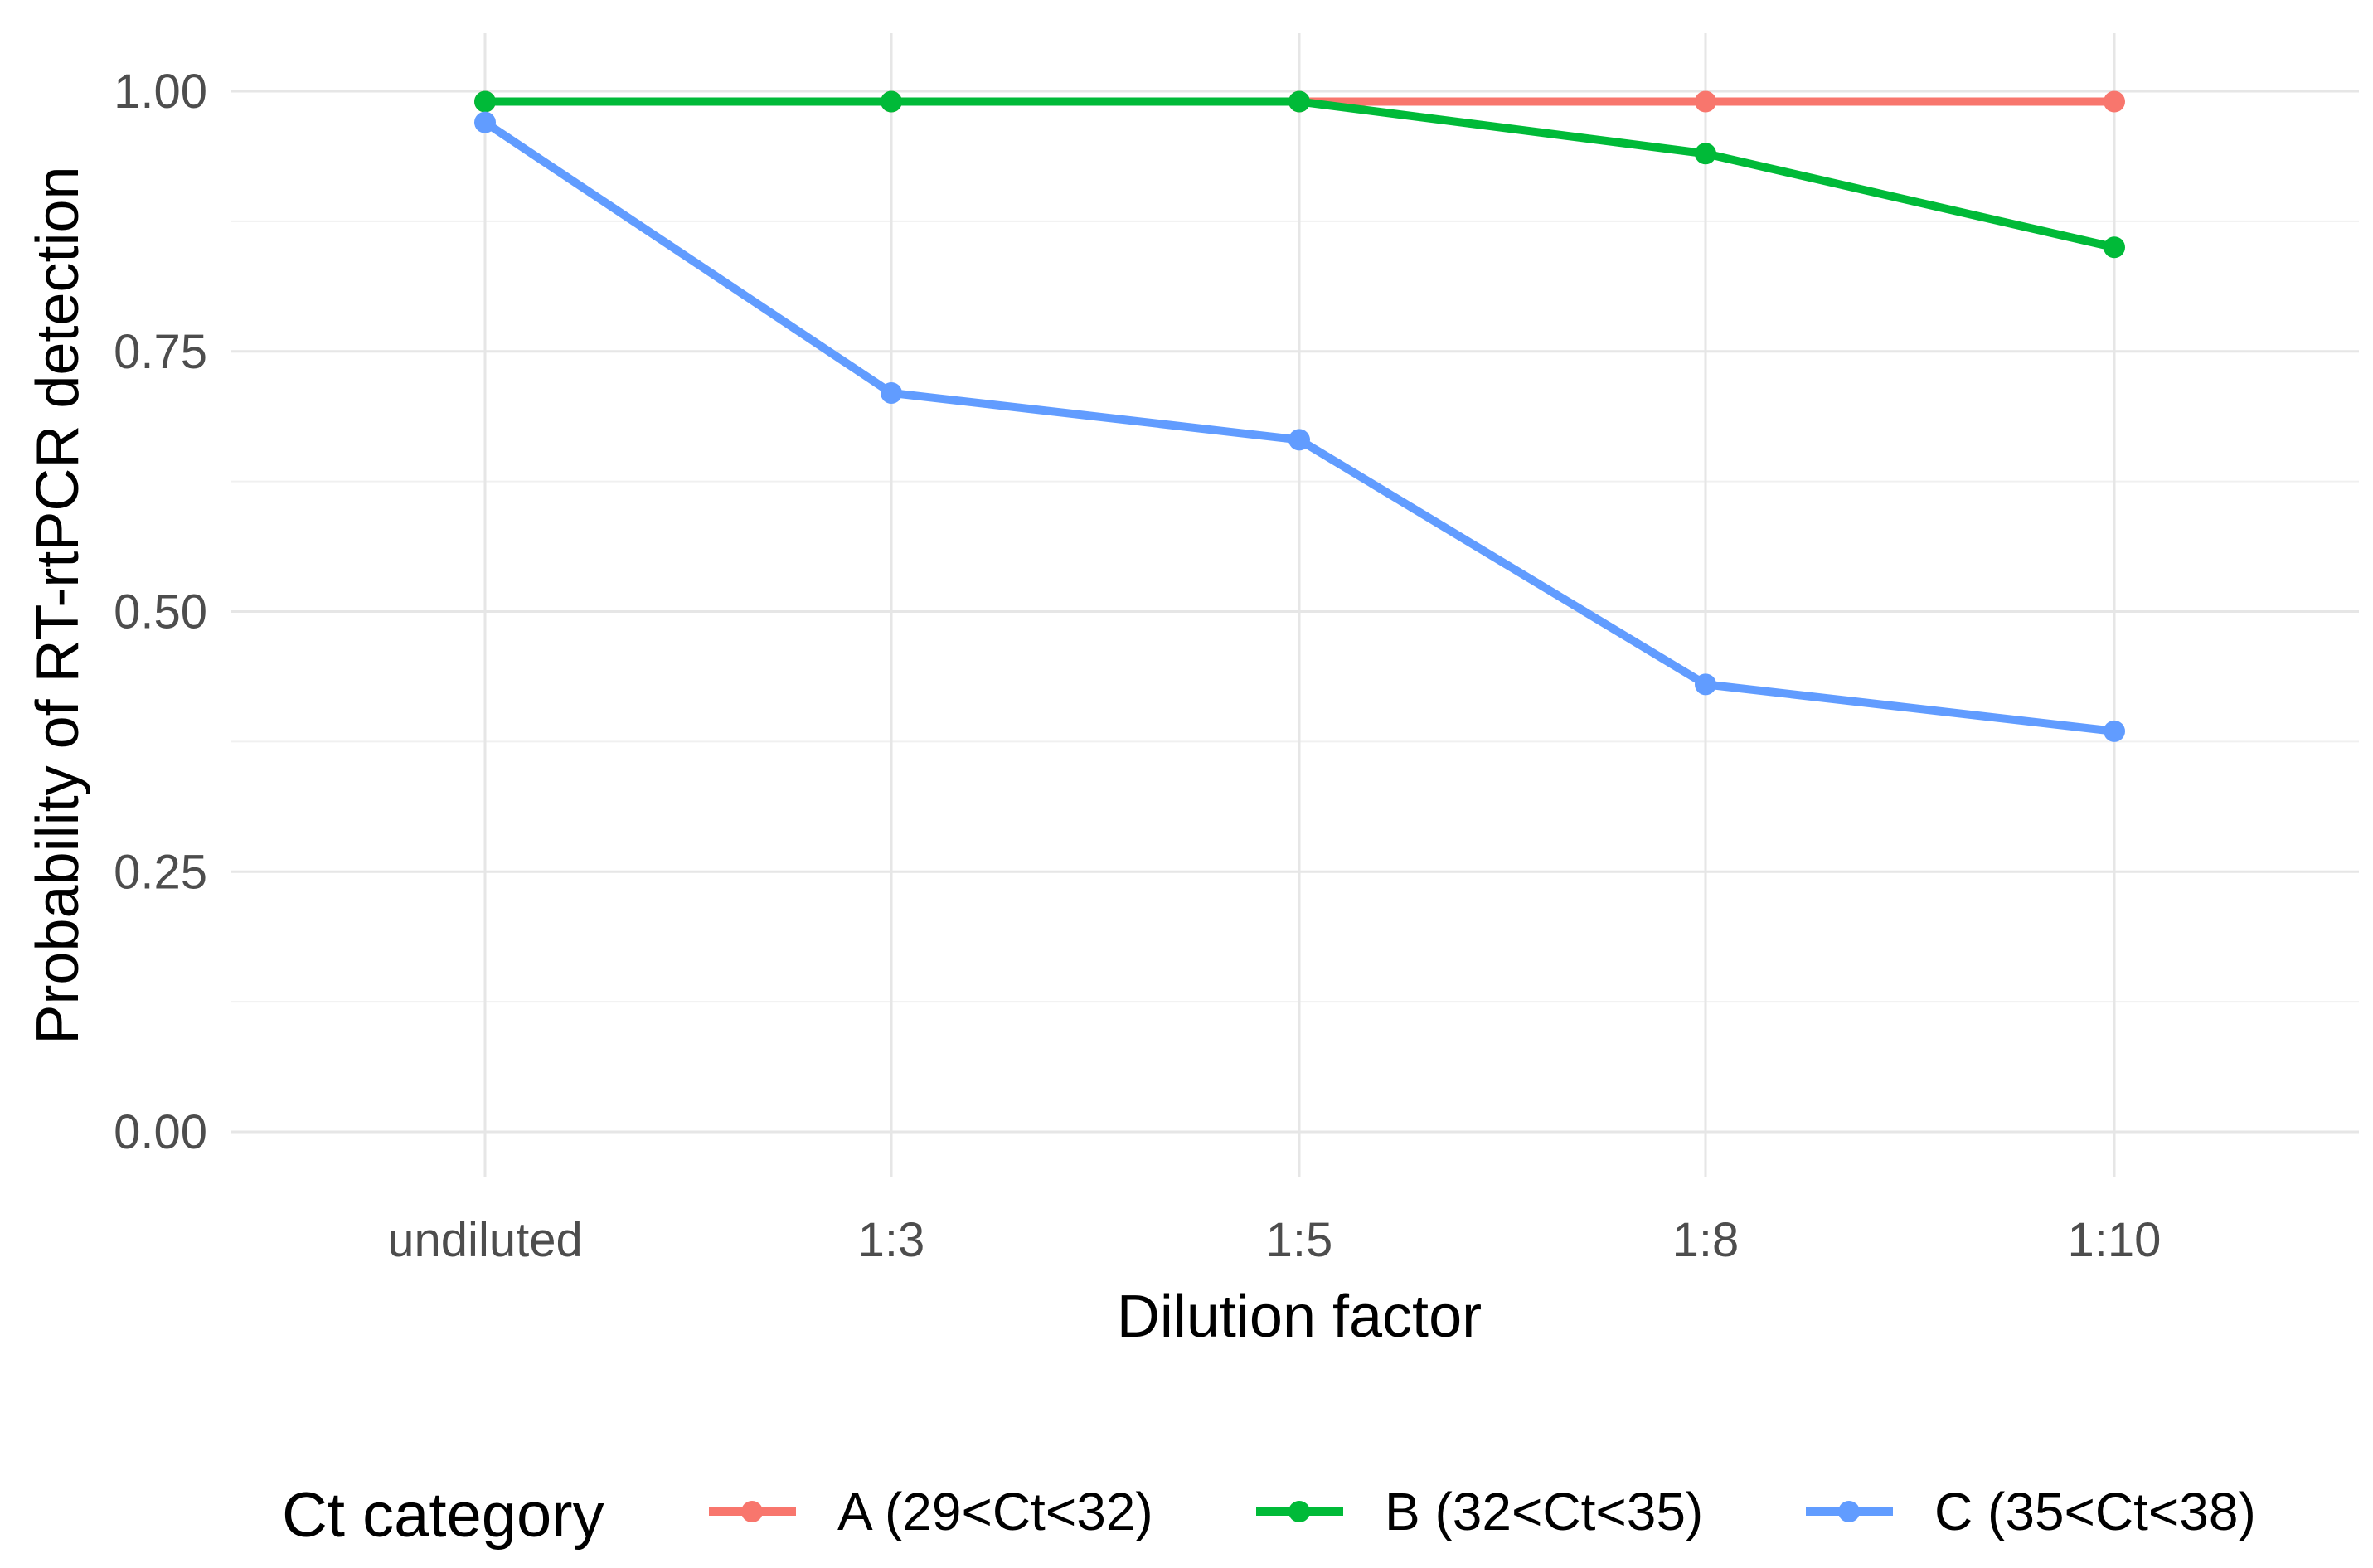  Describe the element at coordinates (160, 92) in the screenshot. I see `y-tick-label: 1.00` at that location.